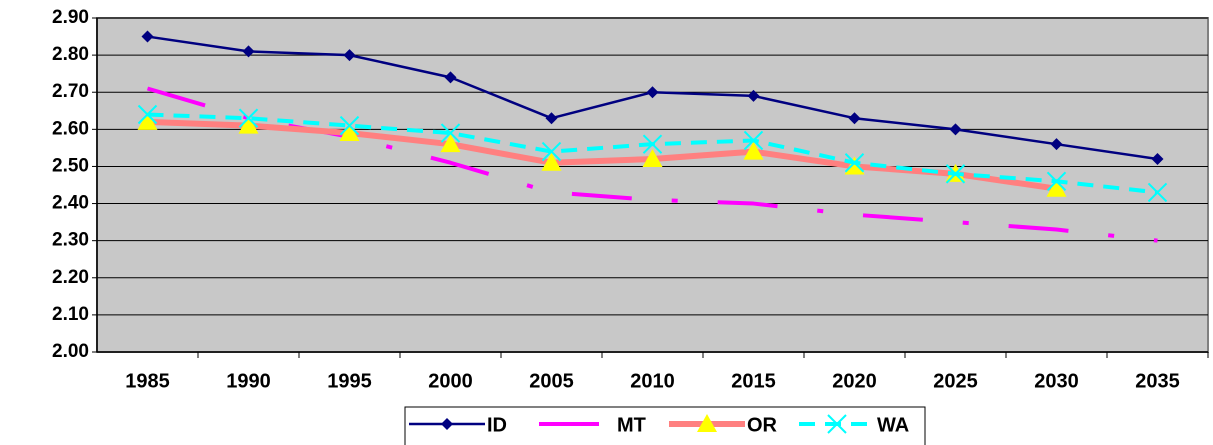  Describe the element at coordinates (497, 425) in the screenshot. I see `legend-label: ID` at that location.